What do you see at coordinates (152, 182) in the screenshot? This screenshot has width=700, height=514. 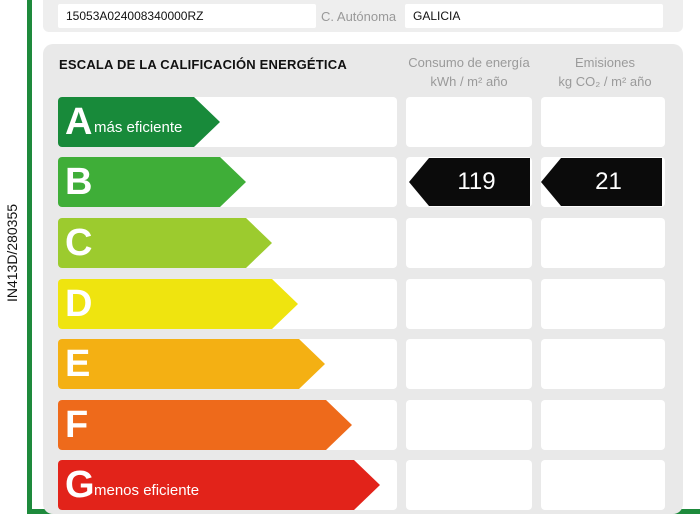 I see `class-arrow-b: B` at bounding box center [152, 182].